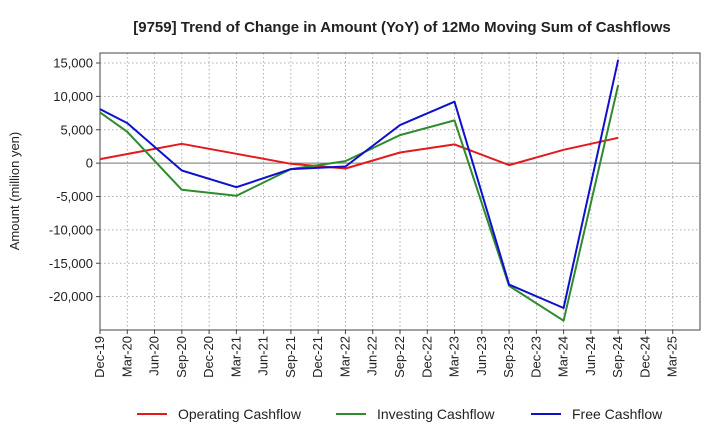  Describe the element at coordinates (617, 414) in the screenshot. I see `legend-label-free-cashflow: Free Cashflow` at that location.